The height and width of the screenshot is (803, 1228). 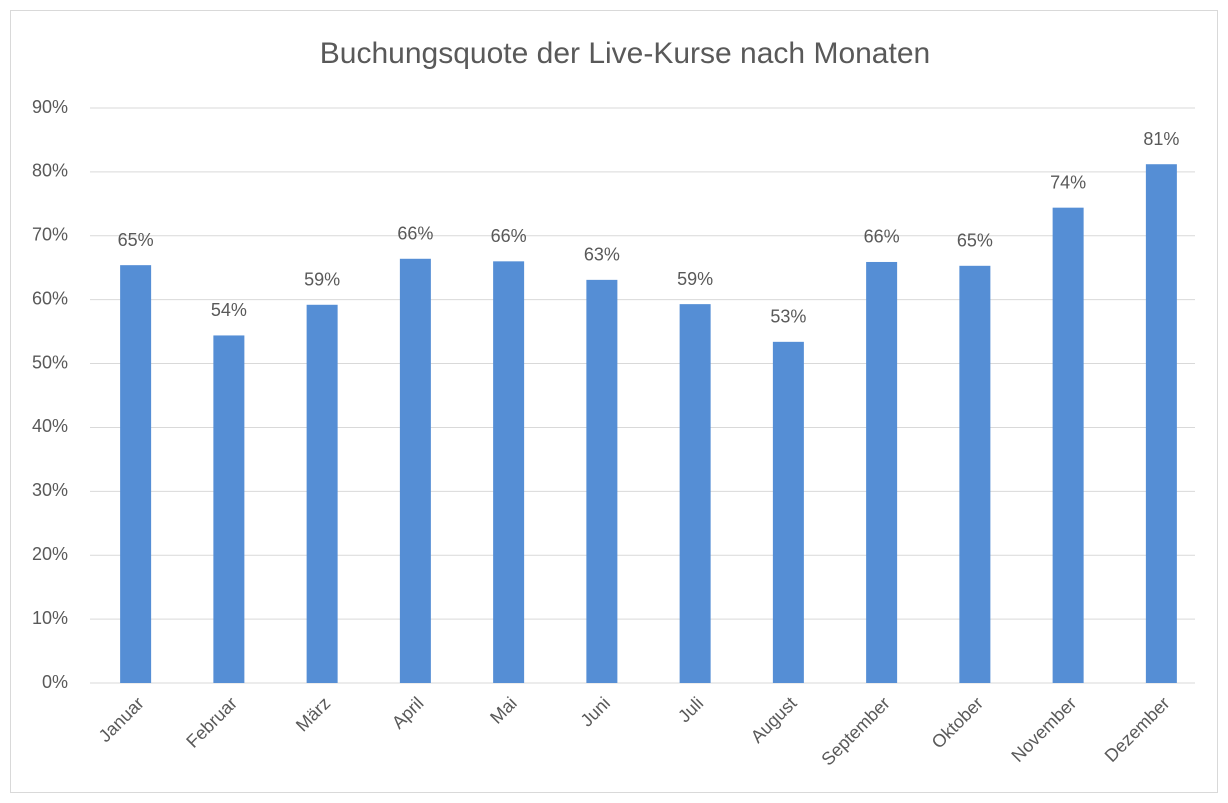 What do you see at coordinates (1161, 139) in the screenshot?
I see `value-label: 81%` at bounding box center [1161, 139].